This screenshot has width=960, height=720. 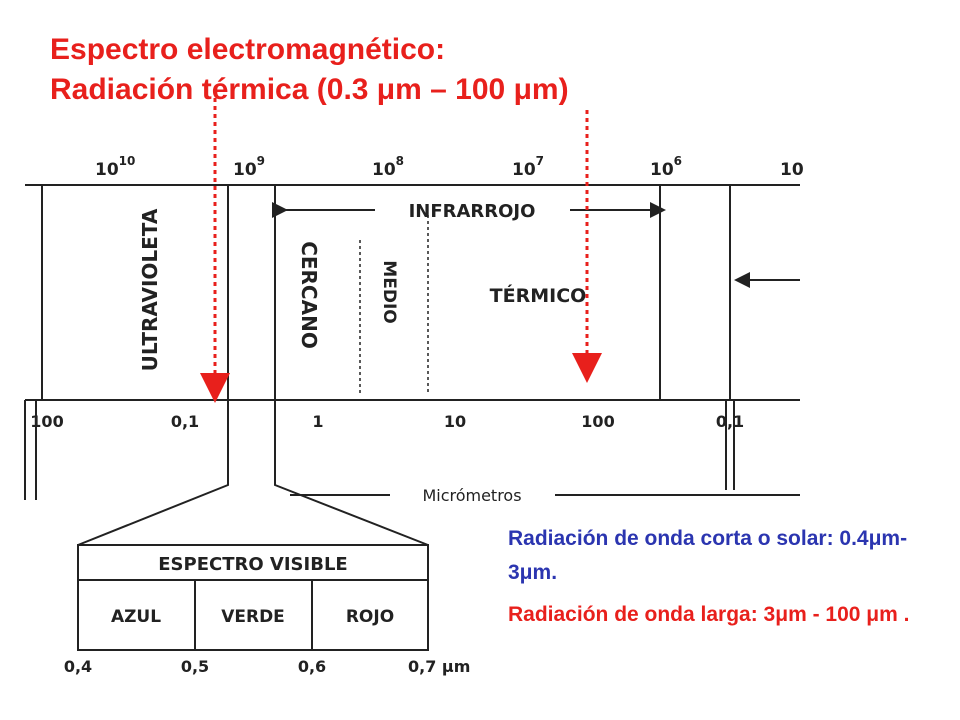 What do you see at coordinates (317, 421) in the screenshot?
I see `wavelength-tick: 1` at bounding box center [317, 421].